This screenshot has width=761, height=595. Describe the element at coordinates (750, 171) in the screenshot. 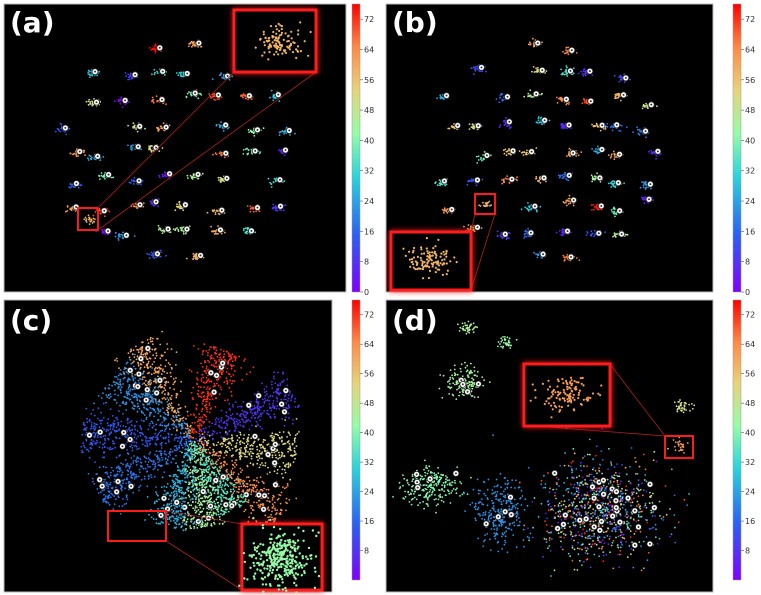

I see `colorbar-tick-label: 32` at that location.